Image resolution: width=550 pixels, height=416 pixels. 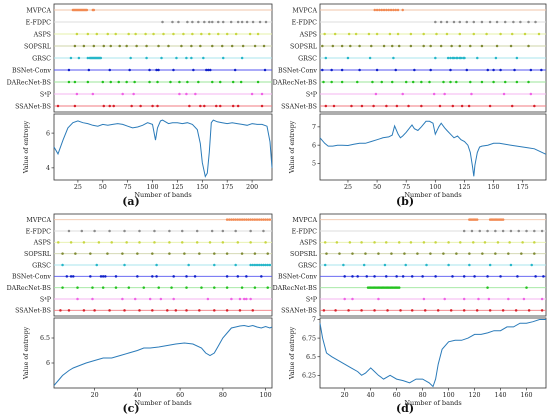 What do you see at coordinates (405, 408) in the screenshot?
I see `caption-d: (d)` at bounding box center [405, 408].